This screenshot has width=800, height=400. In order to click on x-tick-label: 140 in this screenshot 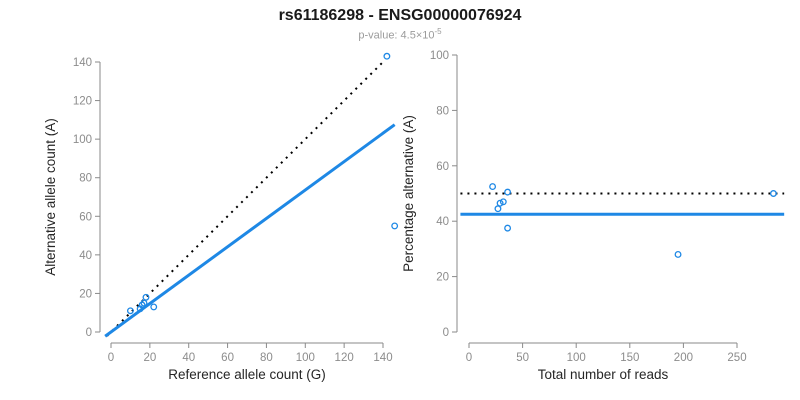, I will do `click(382, 358)`.